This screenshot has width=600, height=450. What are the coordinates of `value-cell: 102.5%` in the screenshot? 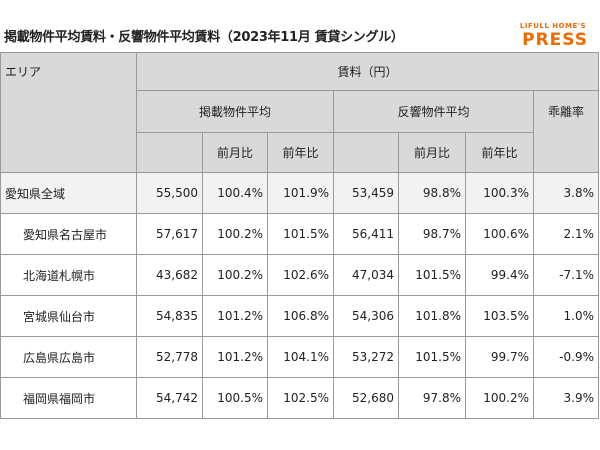 It's located at (300, 398).